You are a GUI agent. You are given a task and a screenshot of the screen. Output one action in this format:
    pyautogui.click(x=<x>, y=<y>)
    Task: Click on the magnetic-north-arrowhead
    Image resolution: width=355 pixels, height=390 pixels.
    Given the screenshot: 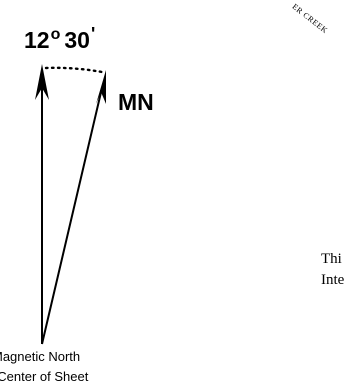 What is the action you would take?
    pyautogui.click(x=101, y=87)
    